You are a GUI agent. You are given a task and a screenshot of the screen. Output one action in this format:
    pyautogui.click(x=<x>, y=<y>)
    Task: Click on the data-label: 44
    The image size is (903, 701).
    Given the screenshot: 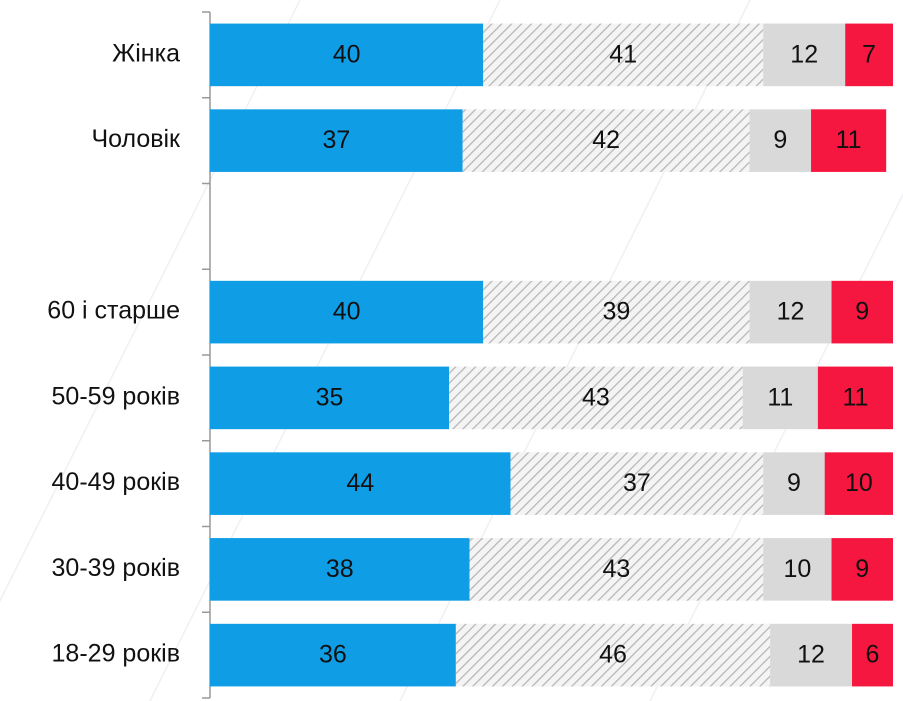 What is the action you would take?
    pyautogui.click(x=360, y=483)
    